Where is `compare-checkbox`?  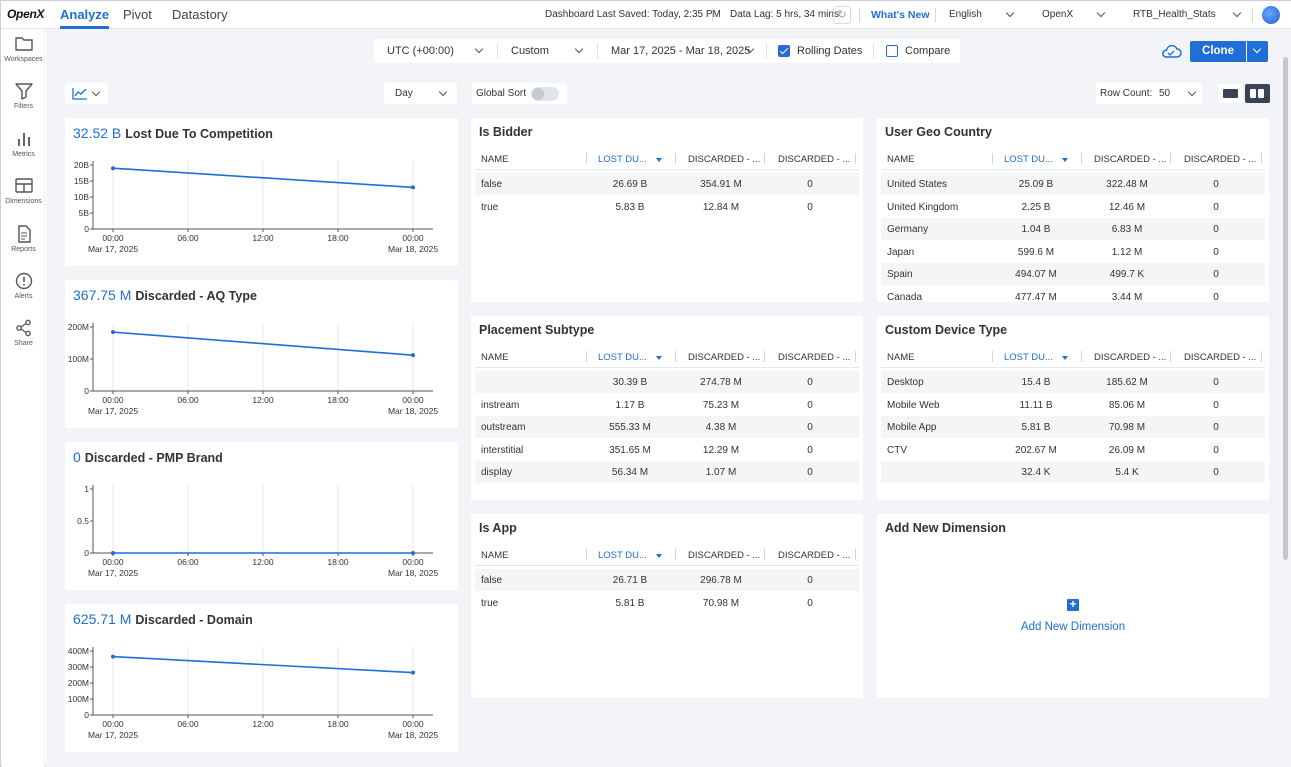
compare-checkbox is located at coordinates (892, 51).